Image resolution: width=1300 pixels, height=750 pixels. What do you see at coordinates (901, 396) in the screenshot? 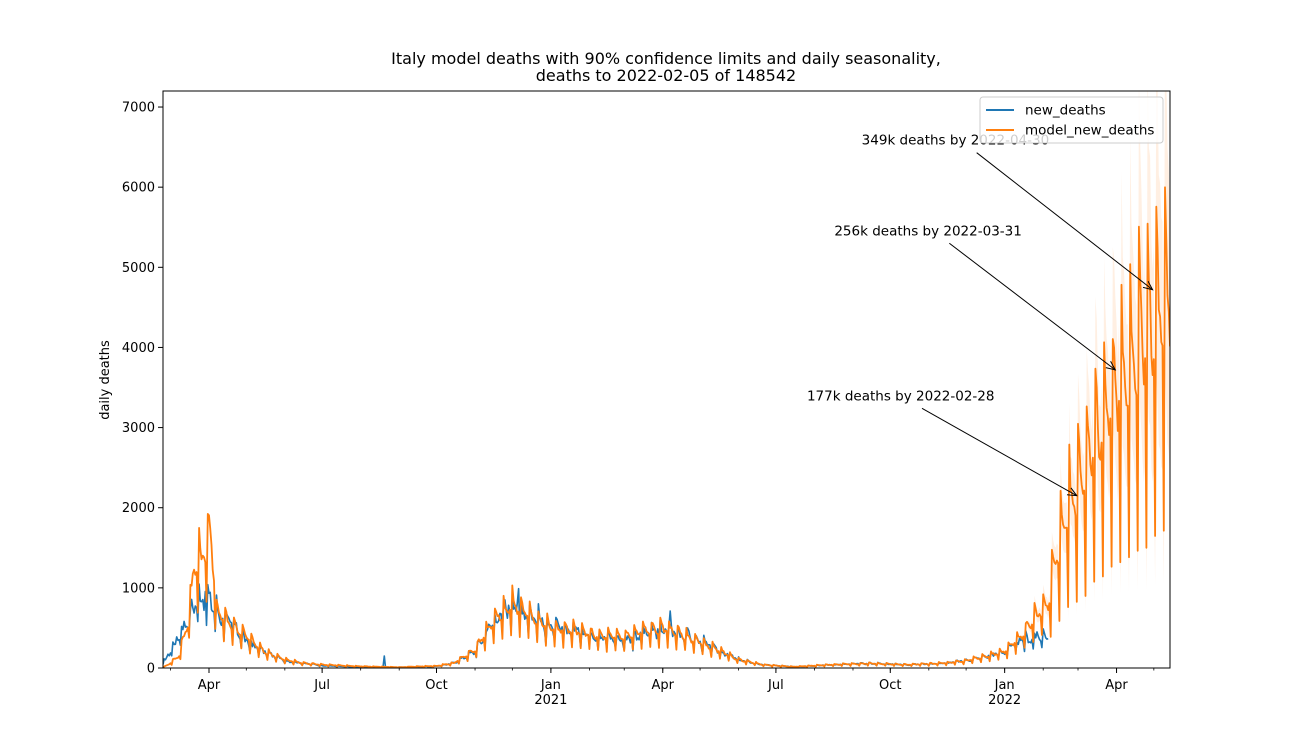
I see `annotation-label: 177k deaths by 2022-02-28` at bounding box center [901, 396].